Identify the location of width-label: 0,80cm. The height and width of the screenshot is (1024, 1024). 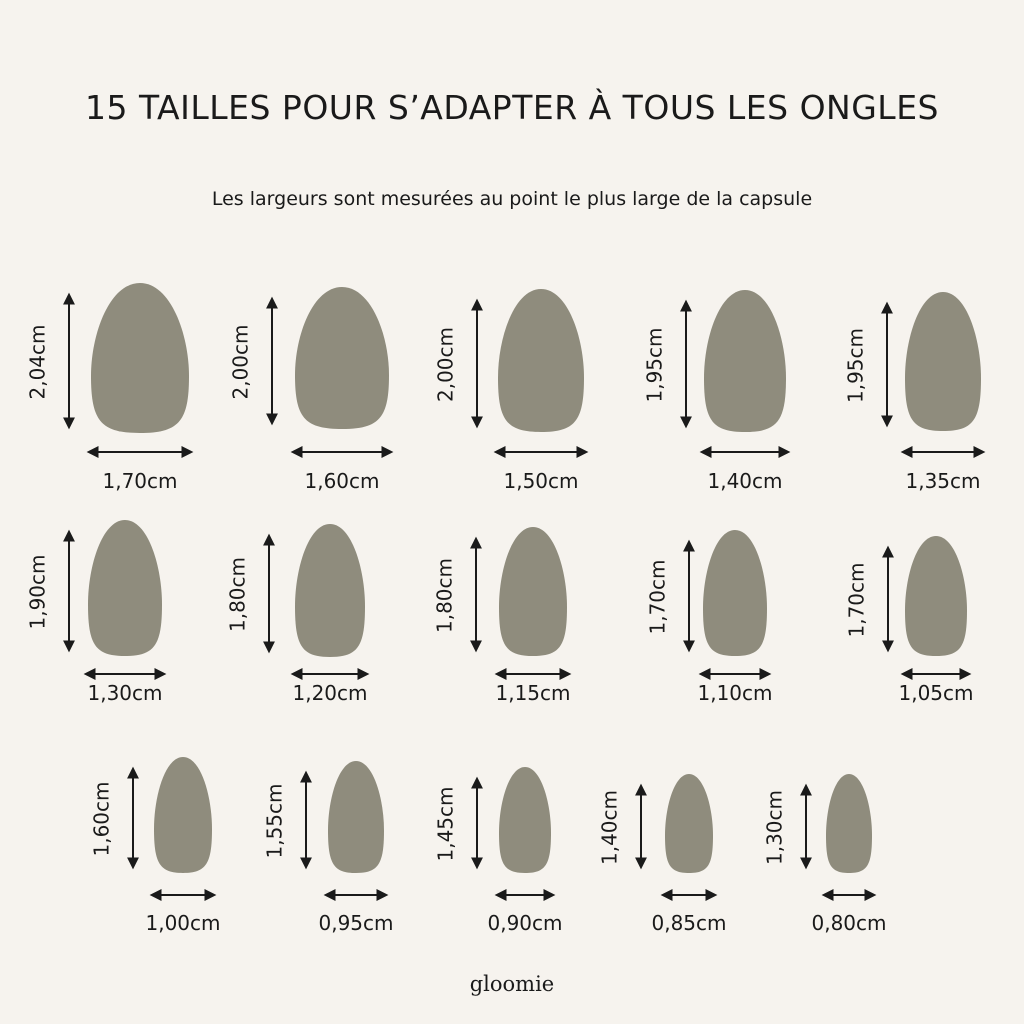
(848, 923).